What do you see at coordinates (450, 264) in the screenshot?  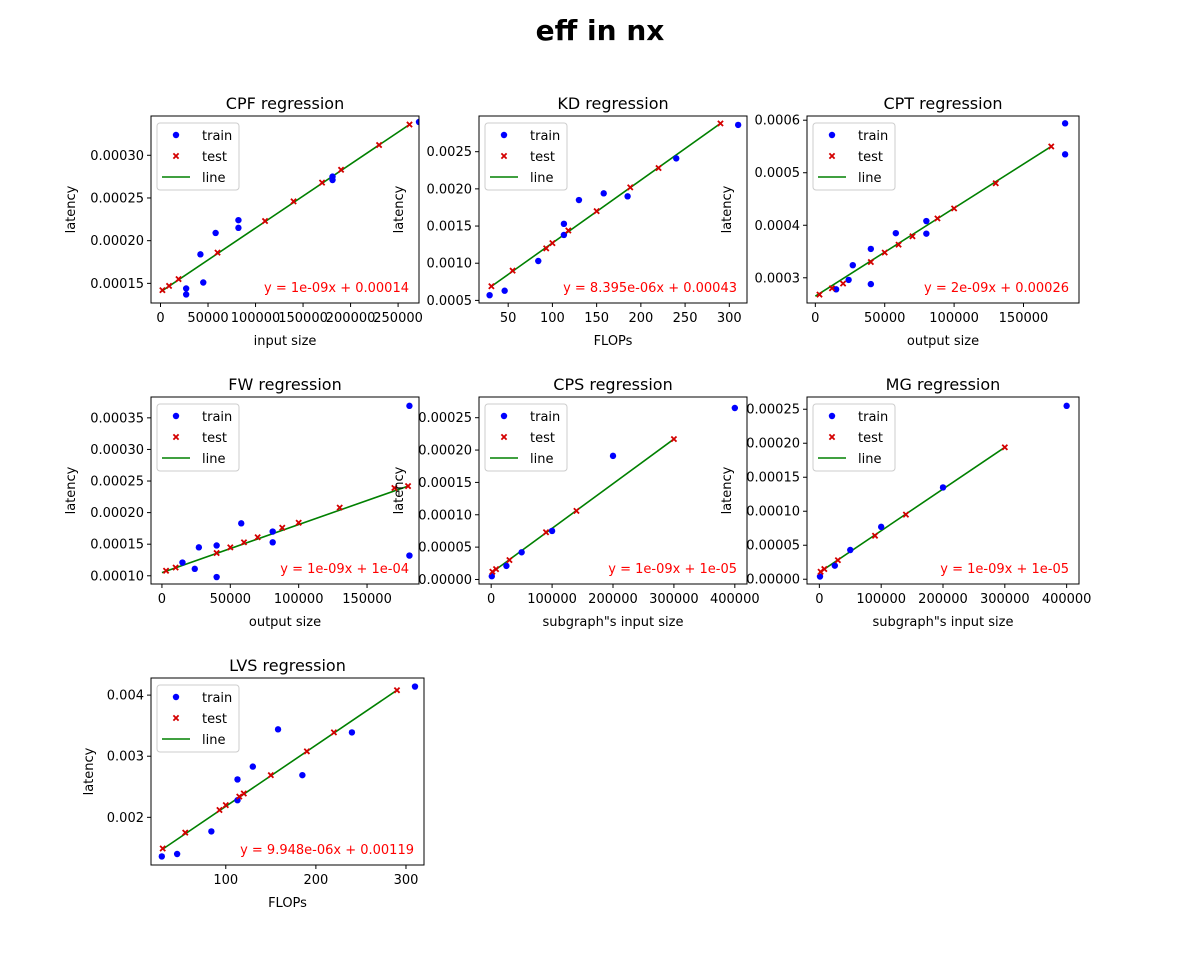 I see `y-tick-label: 0.0010` at bounding box center [450, 264].